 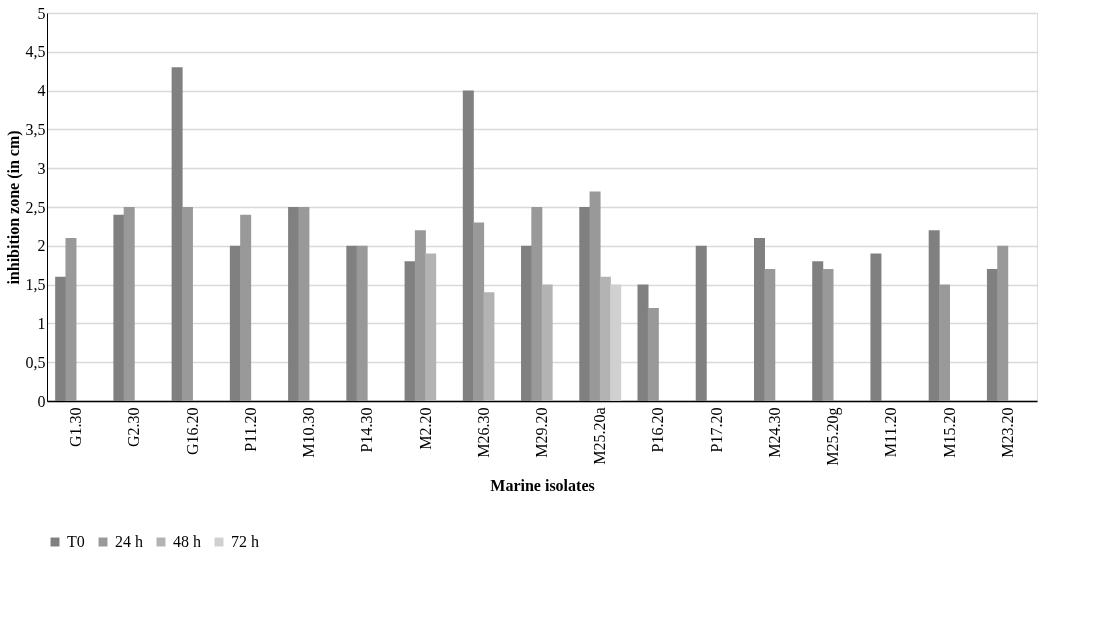 I want to click on y-axis-title: inhibition zone (in cm), so click(x=13, y=207).